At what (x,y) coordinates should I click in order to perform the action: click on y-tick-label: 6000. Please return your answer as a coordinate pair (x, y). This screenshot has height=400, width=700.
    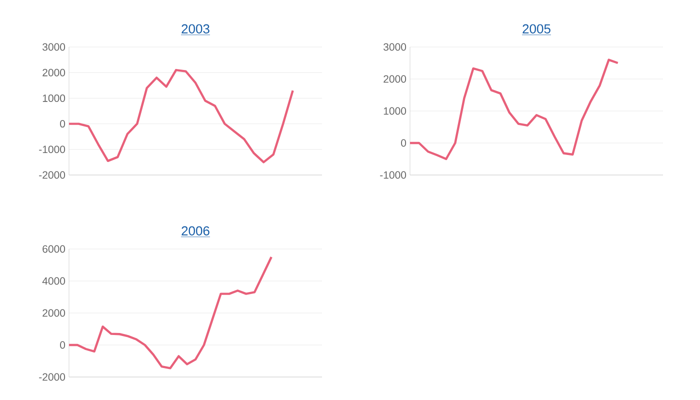
    Looking at the image, I should click on (54, 249).